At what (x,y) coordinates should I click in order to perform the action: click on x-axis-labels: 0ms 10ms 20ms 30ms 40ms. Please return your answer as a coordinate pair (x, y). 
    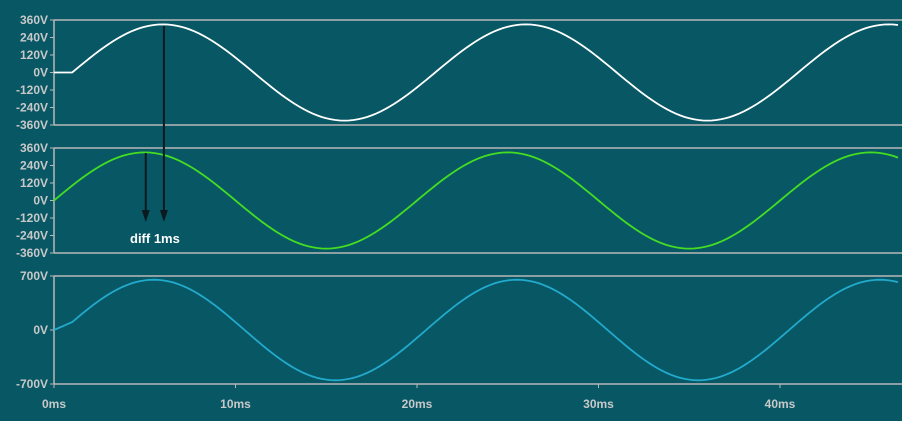
    Looking at the image, I should click on (419, 397).